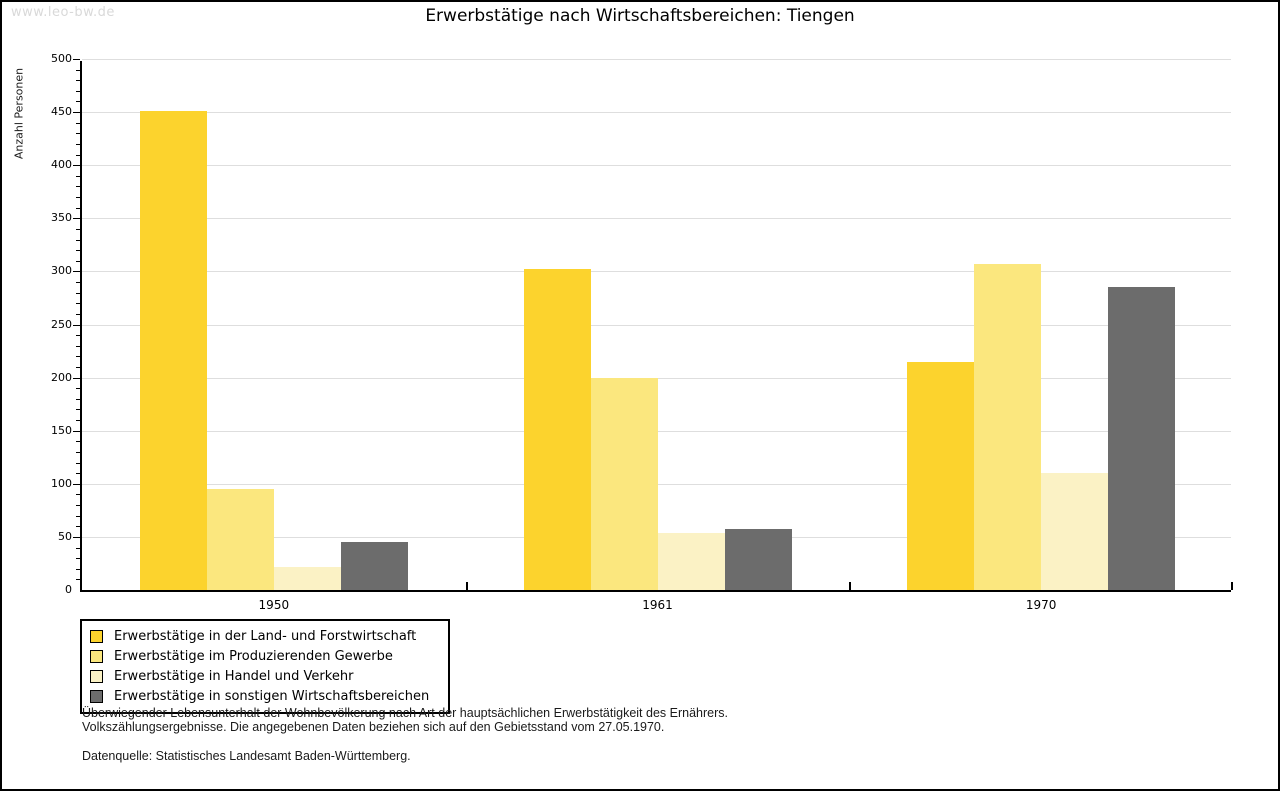 The width and height of the screenshot is (1280, 791). What do you see at coordinates (61, 483) in the screenshot?
I see `y-tick-label: 100` at bounding box center [61, 483].